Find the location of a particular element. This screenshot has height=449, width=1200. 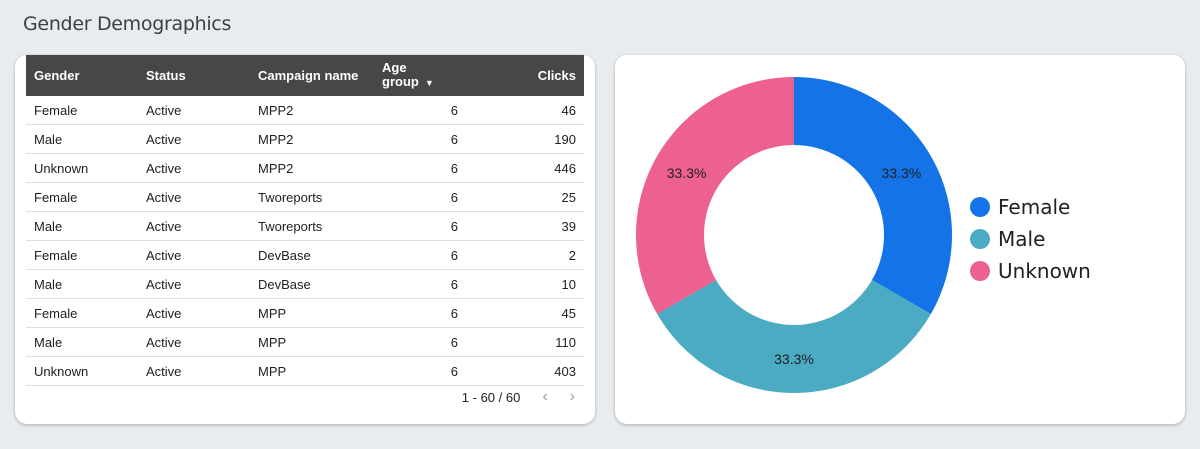

table-row: Female Active DevBase 6 2 is located at coordinates (305, 255).